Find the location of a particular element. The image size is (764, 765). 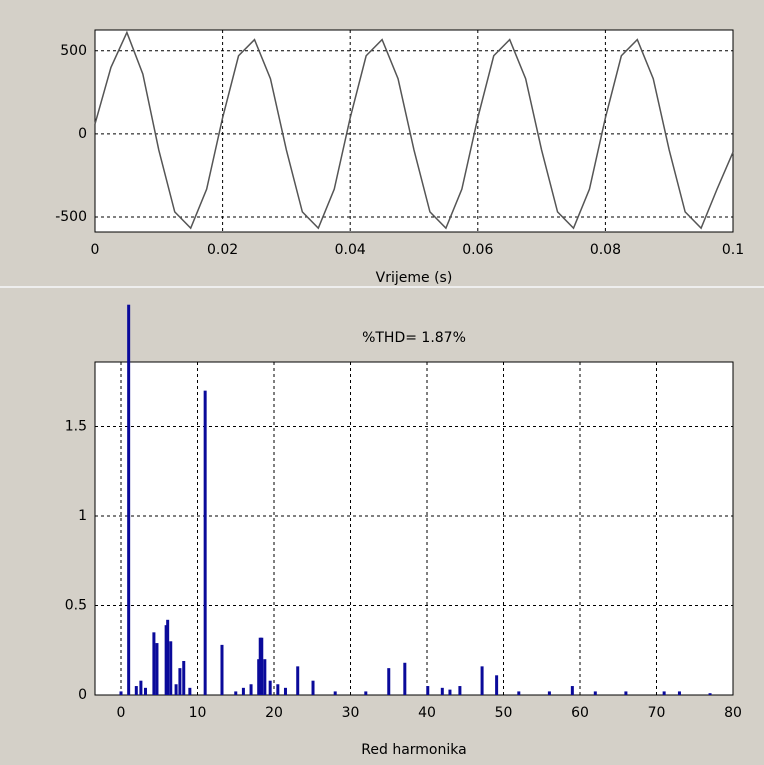

y-tick-label: 1 is located at coordinates (82, 516).